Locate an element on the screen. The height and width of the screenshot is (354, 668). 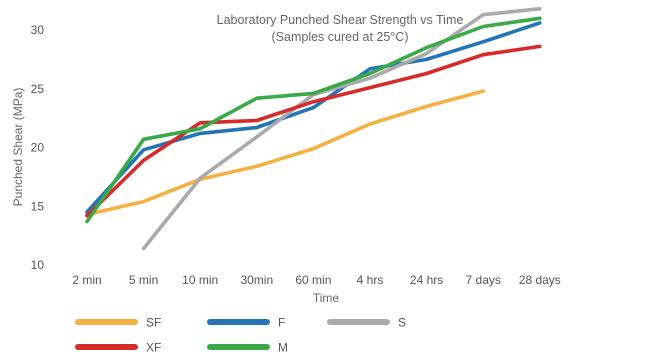
x-tick-label: 4 hrs is located at coordinates (370, 280).